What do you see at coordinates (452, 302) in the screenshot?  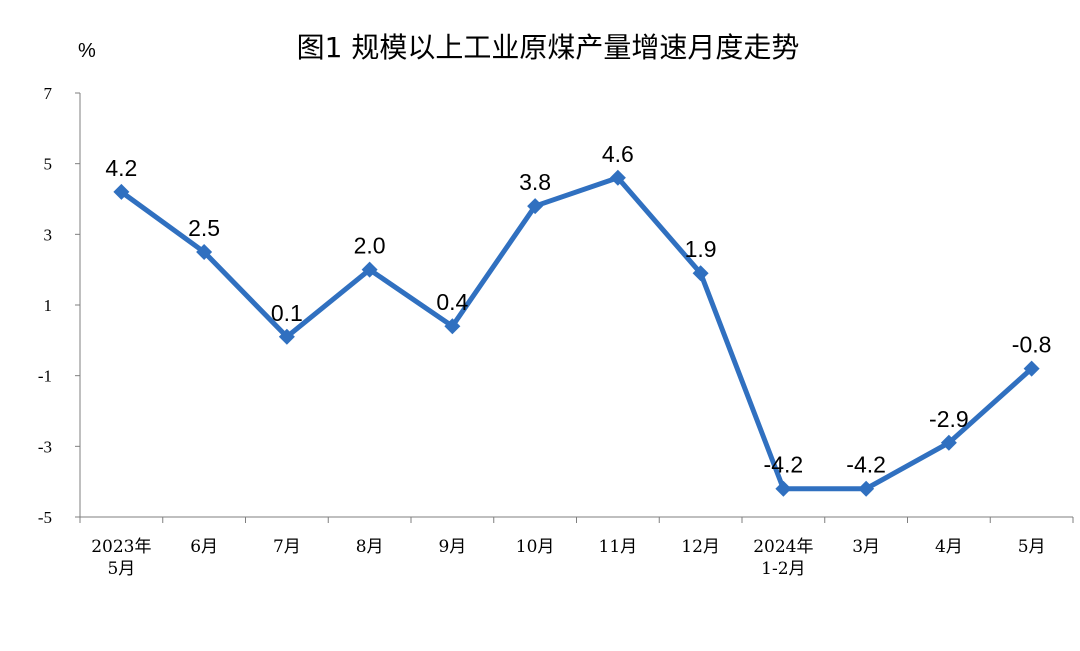 I see `data-label: 0.4` at bounding box center [452, 302].